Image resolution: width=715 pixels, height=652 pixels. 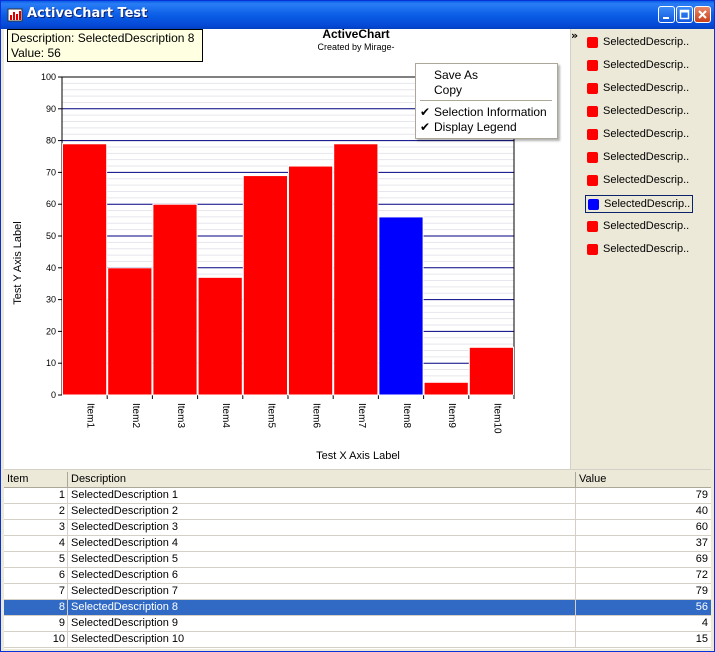 I want to click on cell-description: SelectedDescription 4, so click(x=322, y=544).